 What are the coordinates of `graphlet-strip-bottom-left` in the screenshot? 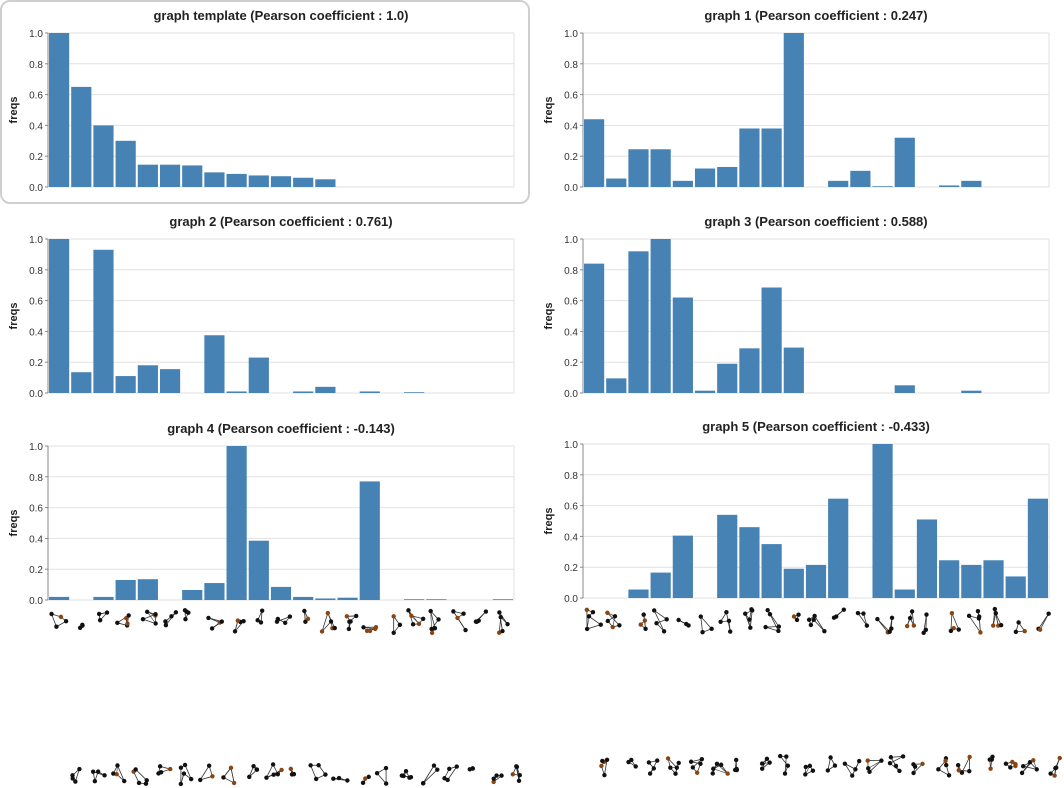 It's located at (296, 774).